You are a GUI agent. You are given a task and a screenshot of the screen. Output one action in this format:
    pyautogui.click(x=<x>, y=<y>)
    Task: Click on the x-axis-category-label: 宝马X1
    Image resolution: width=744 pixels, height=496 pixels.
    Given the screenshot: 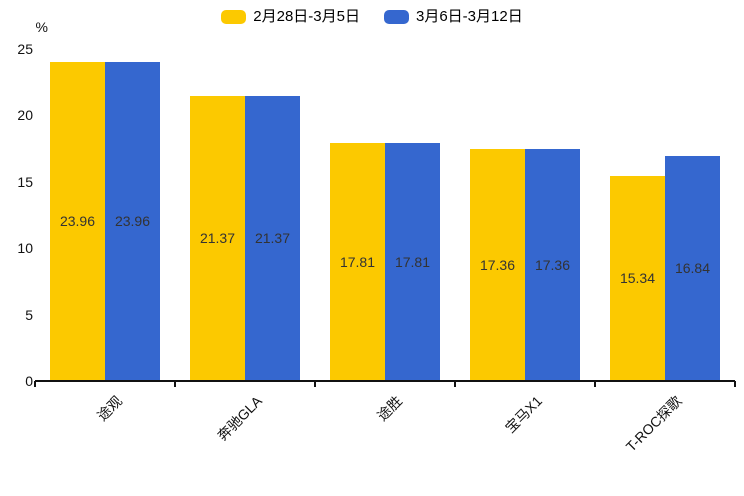 What is the action you would take?
    pyautogui.click(x=523, y=414)
    